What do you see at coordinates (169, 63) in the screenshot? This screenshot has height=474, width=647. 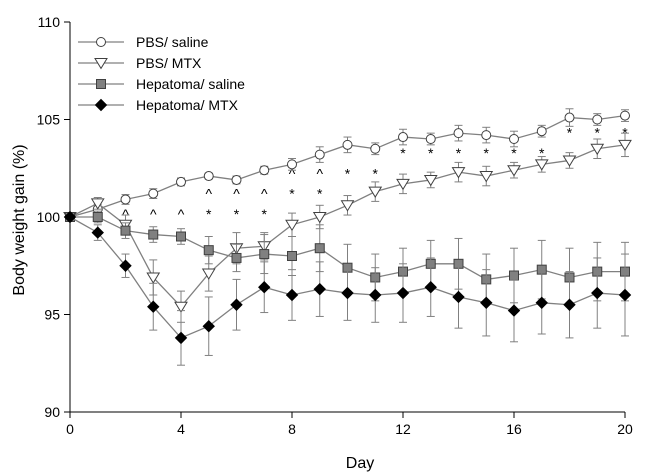 I see `legend-label: PBS/ MTX` at bounding box center [169, 63].